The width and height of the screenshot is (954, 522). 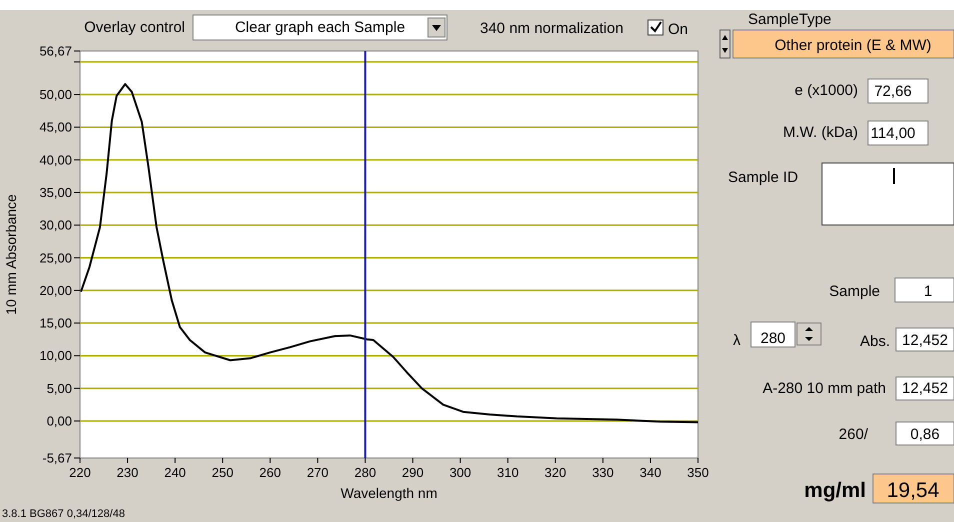 I want to click on text: Sample, so click(x=854, y=291).